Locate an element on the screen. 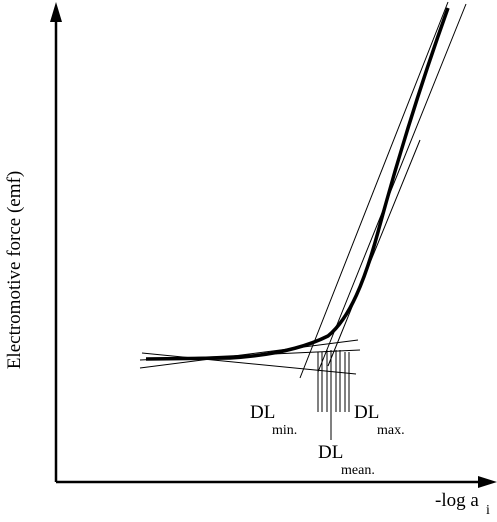  x-axis-label: -log a is located at coordinates (457, 500).